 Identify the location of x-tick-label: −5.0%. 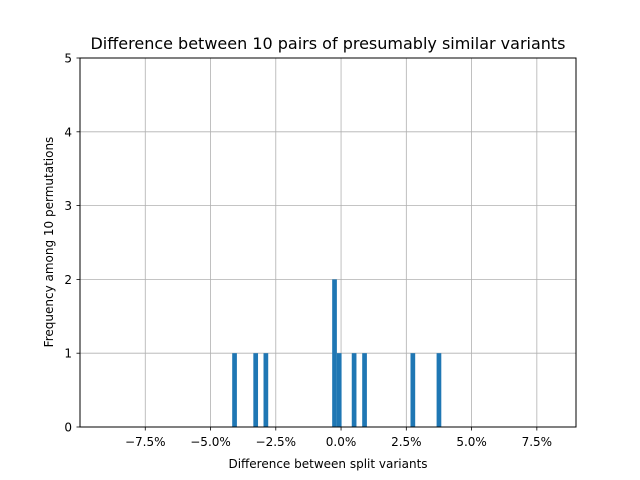
(210, 442).